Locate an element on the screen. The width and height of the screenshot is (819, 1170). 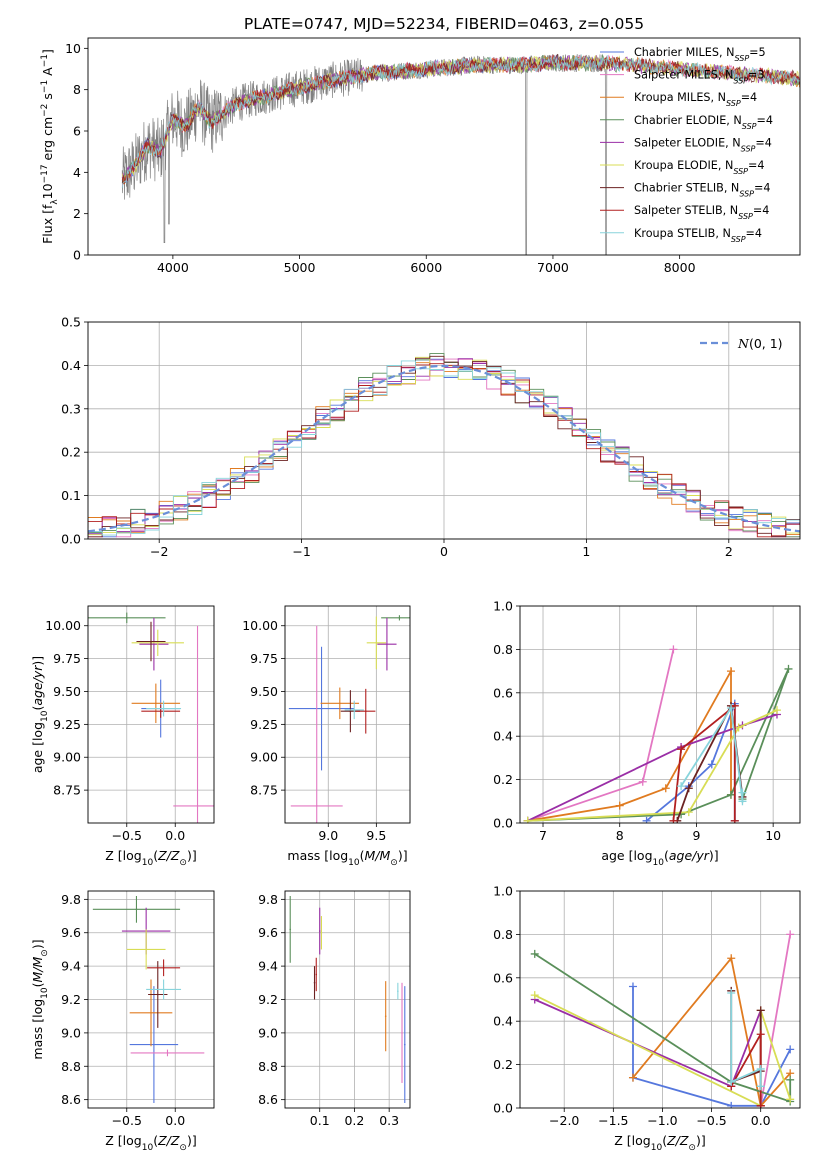
y-tick-label: 0.1 is located at coordinates (71, 495).